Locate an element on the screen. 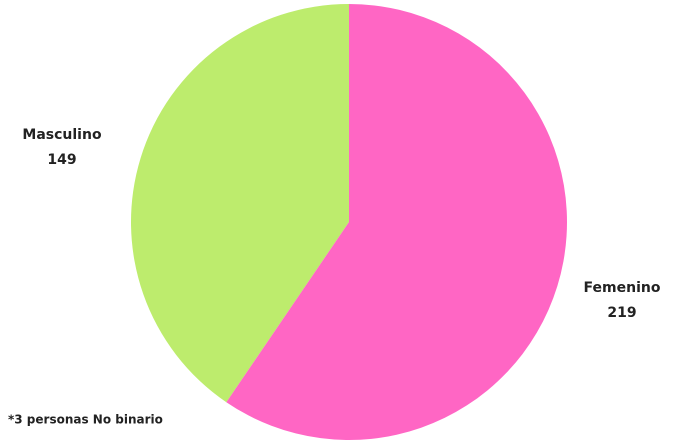  note: *3 personas No binario is located at coordinates (85, 420).